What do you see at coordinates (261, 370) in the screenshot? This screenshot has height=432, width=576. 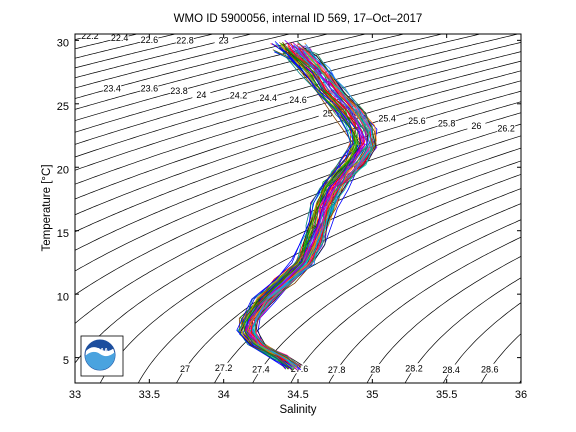 I see `contour-label: 27.4` at bounding box center [261, 370].